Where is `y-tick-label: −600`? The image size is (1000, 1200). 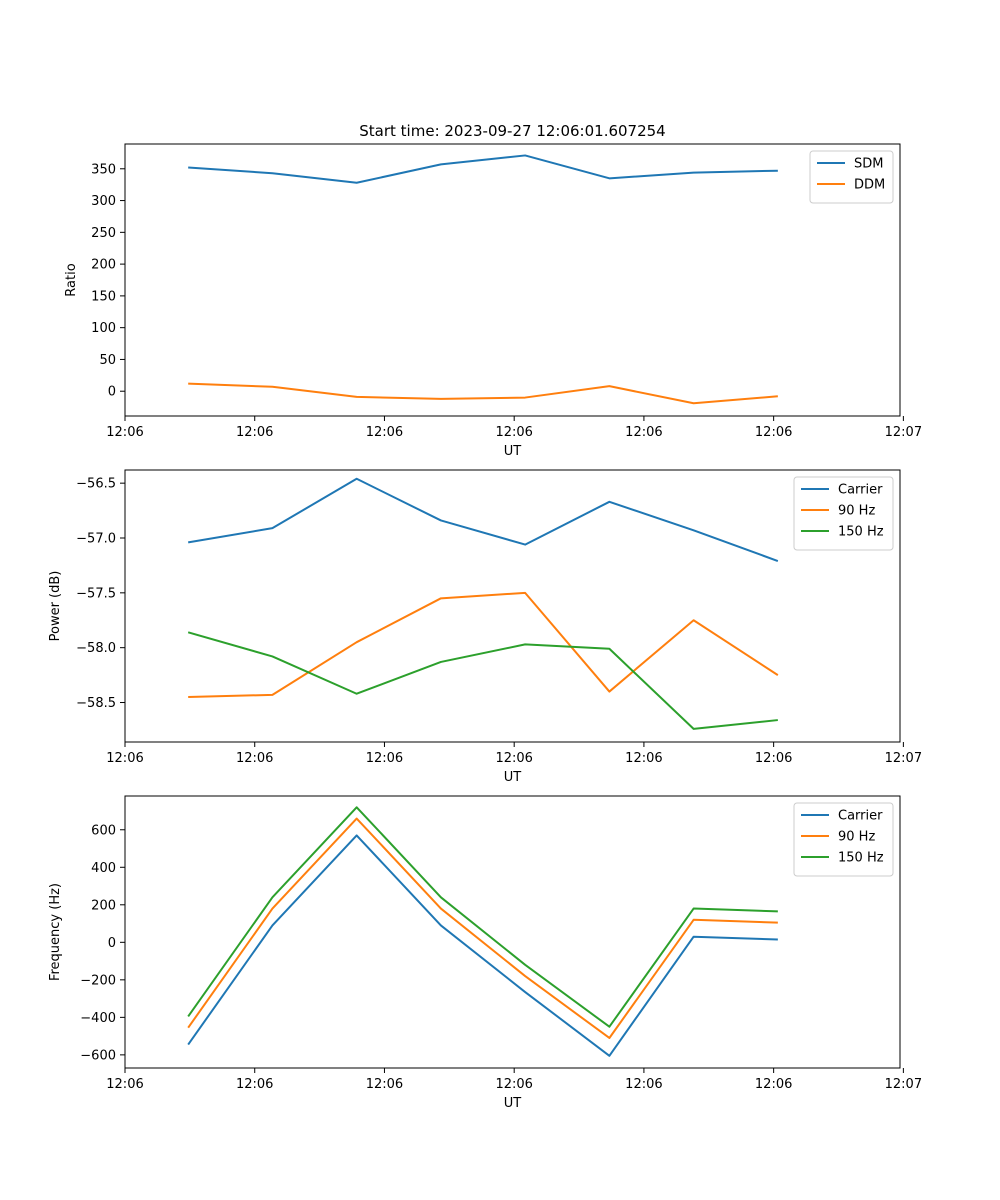 y-tick-label: −600 is located at coordinates (98, 1055).